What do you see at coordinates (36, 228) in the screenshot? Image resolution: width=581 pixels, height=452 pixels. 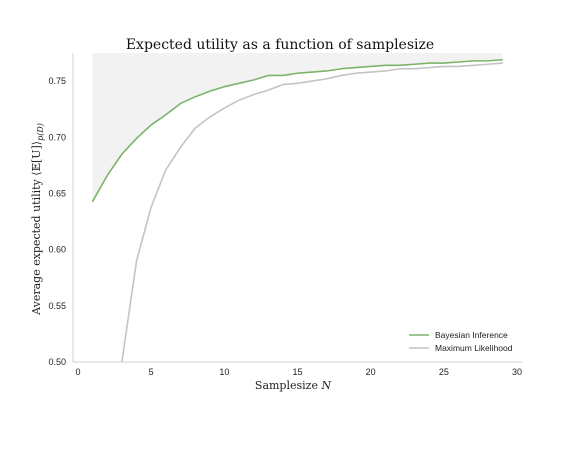 I see `y-axis-label-text: Average expected utility ⟨𝔼[U]⟩` at bounding box center [36, 228].